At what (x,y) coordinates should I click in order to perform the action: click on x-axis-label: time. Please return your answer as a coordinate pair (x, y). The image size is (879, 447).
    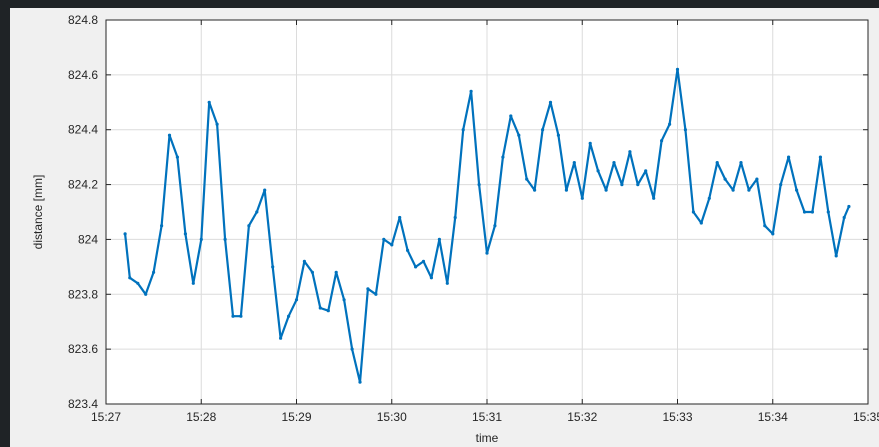
    Looking at the image, I should click on (487, 438).